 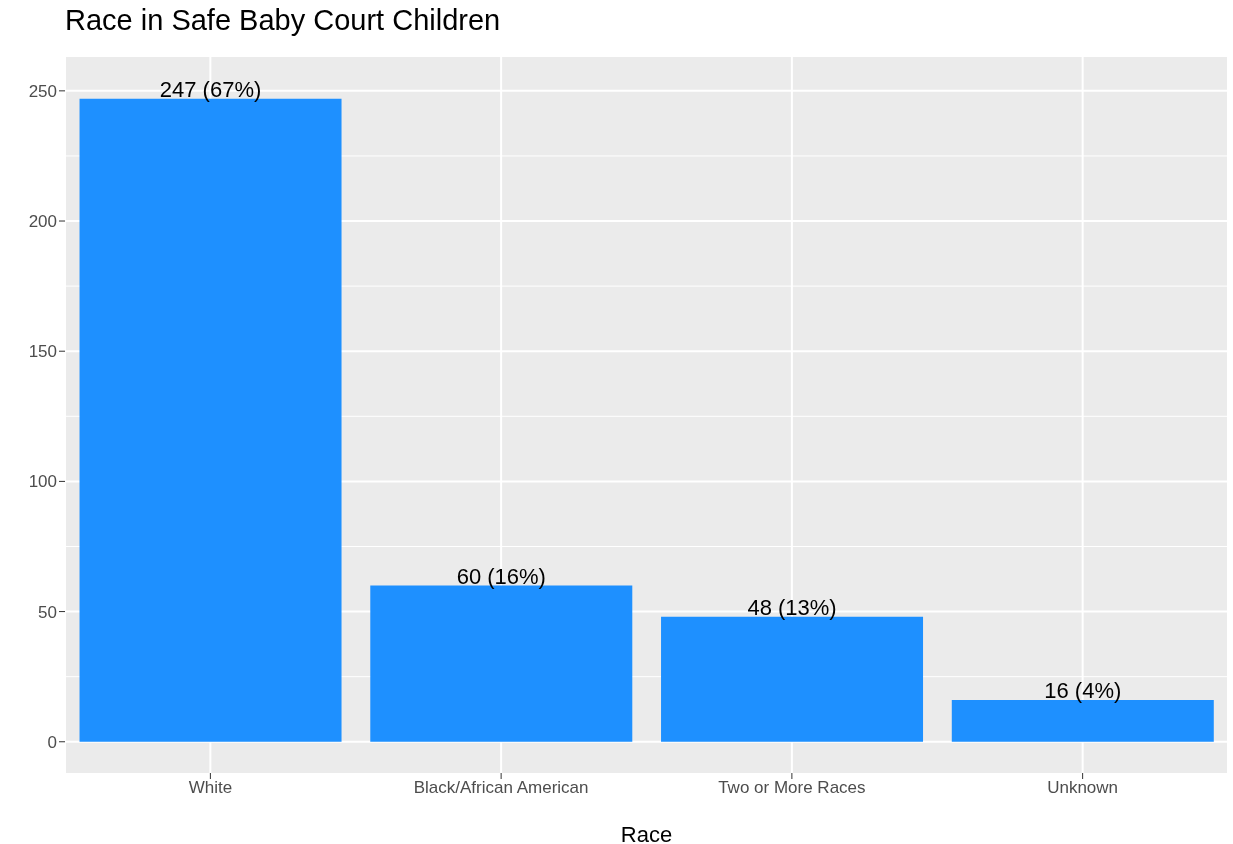 I want to click on data-label: 247 (67%), so click(x=210, y=89).